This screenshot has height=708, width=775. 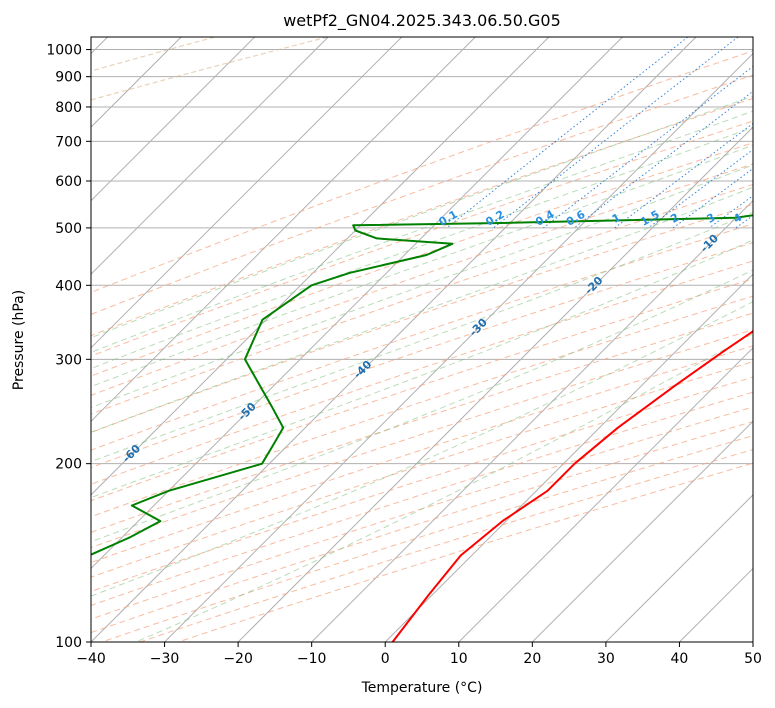 What do you see at coordinates (532, 659) in the screenshot?
I see `x-tick-label: 20` at bounding box center [532, 659].